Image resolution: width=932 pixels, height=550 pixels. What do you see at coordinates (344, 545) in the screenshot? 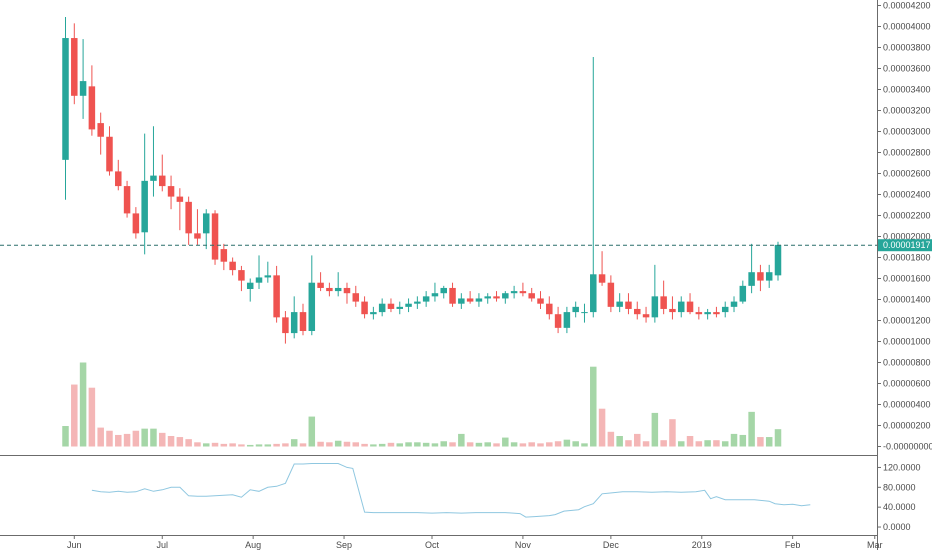
I see `time-tick-label: Sep` at bounding box center [344, 545].